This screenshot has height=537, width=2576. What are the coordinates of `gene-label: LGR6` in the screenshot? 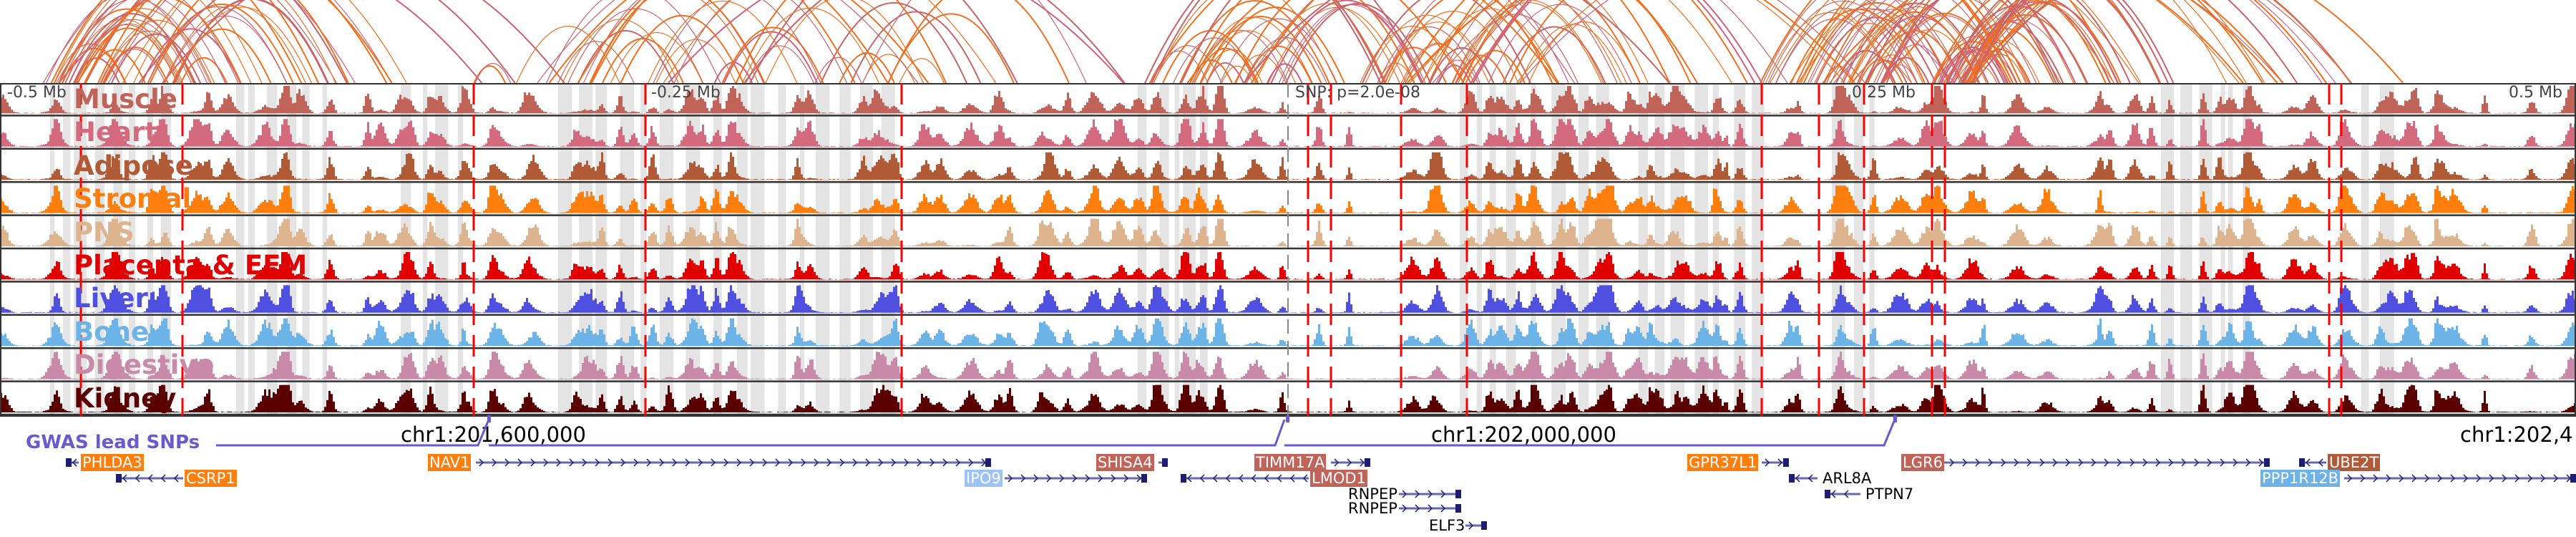 It's located at (1922, 462).